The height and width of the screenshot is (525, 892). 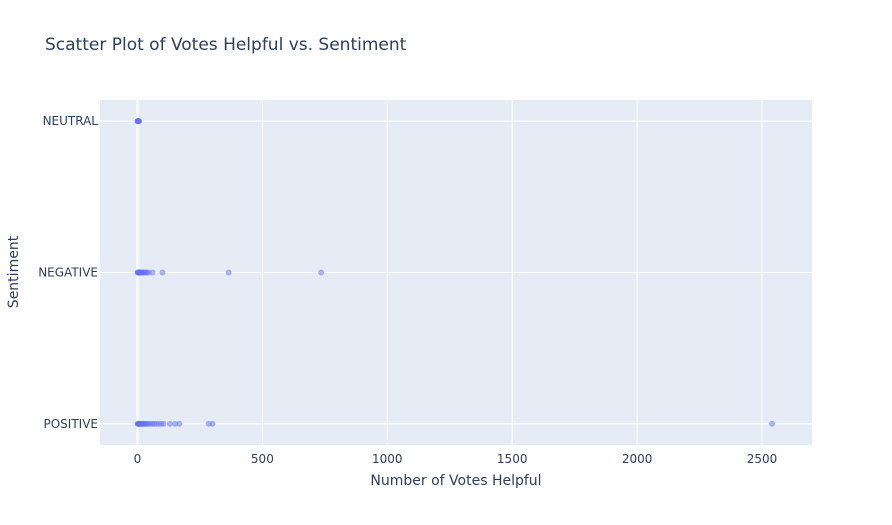 What do you see at coordinates (387, 459) in the screenshot?
I see `x-tick-label: 1000` at bounding box center [387, 459].